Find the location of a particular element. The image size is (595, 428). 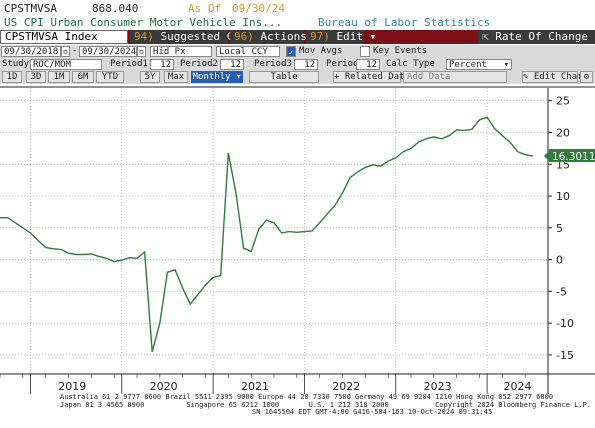

edit-label: Edit is located at coordinates (350, 36).